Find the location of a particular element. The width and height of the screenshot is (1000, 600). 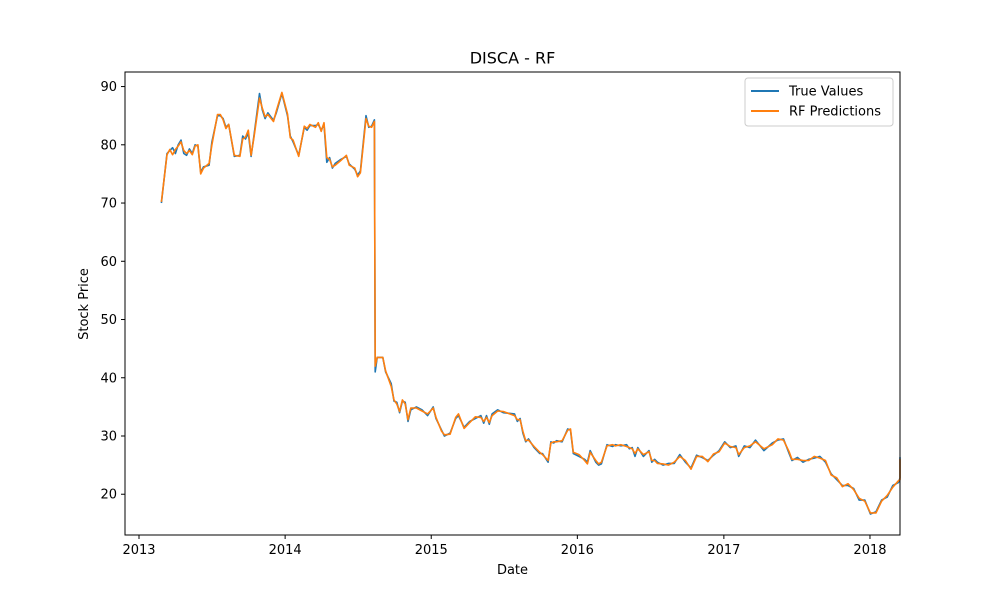

x-tick-label: 2015 is located at coordinates (431, 550).